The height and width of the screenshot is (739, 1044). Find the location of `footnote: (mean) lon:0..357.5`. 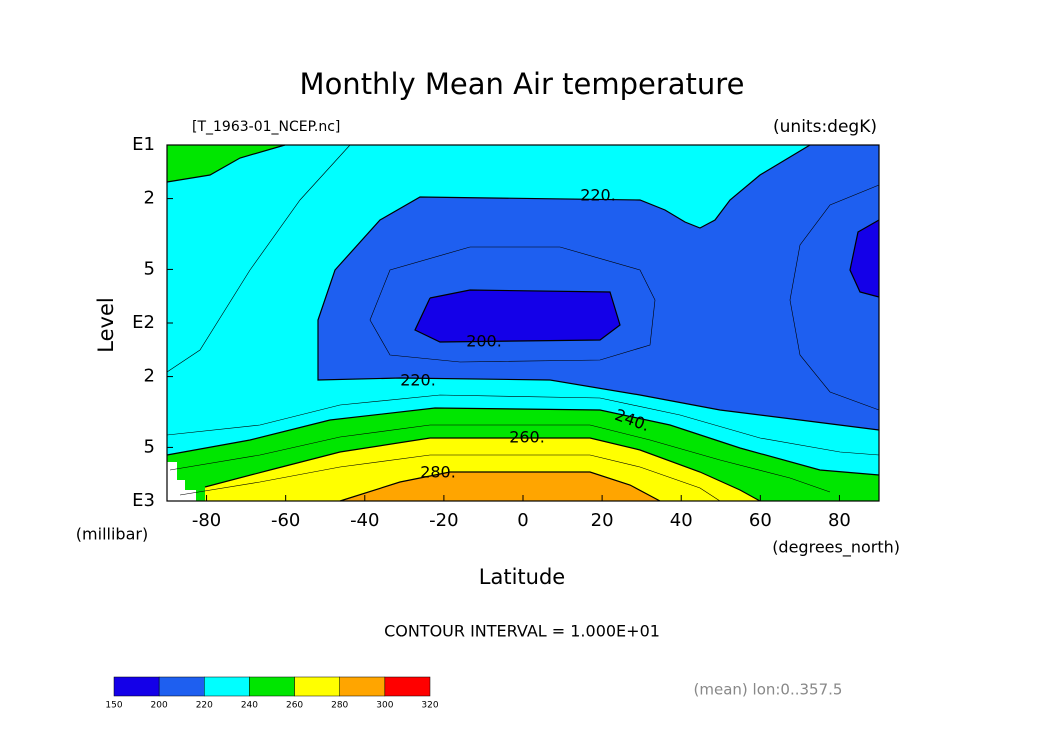

footnote: (mean) lon:0..357.5 is located at coordinates (768, 690).